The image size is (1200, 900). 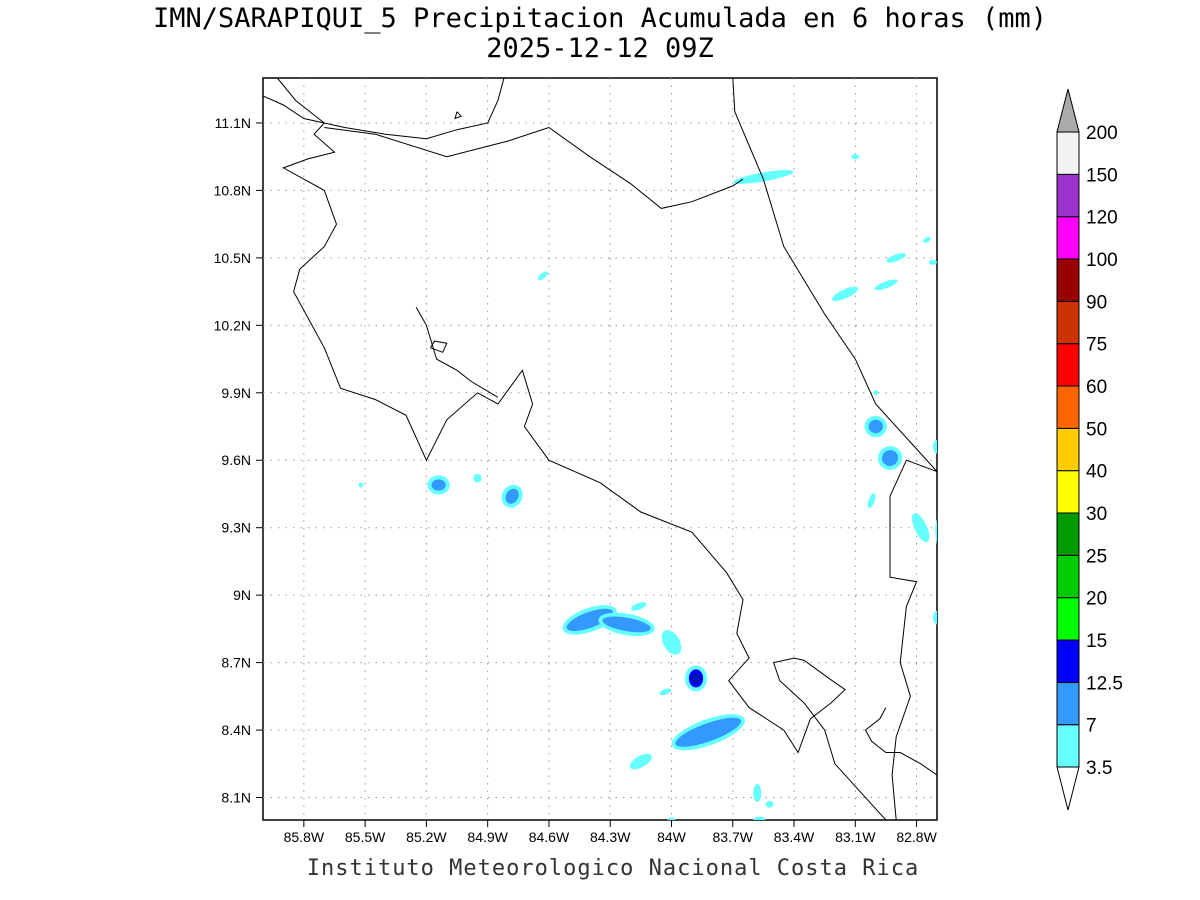 I want to click on lon-tick-label: 84W, so click(x=672, y=837).